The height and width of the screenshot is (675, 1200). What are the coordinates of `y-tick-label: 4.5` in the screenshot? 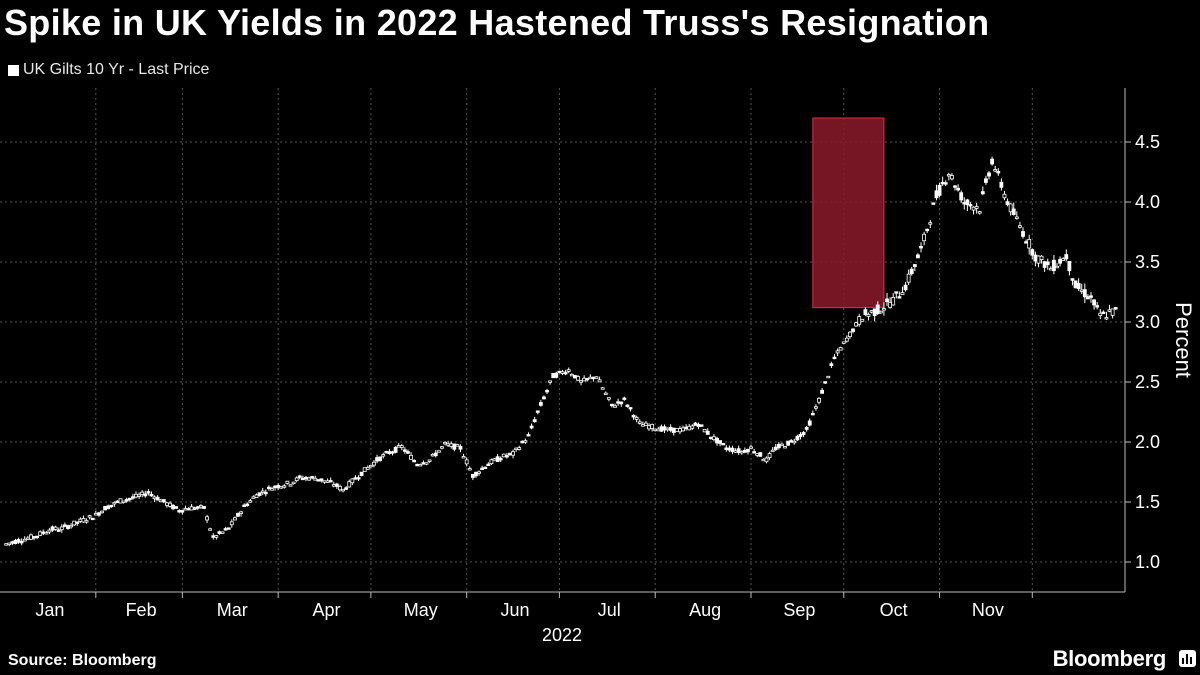 It's located at (1147, 142).